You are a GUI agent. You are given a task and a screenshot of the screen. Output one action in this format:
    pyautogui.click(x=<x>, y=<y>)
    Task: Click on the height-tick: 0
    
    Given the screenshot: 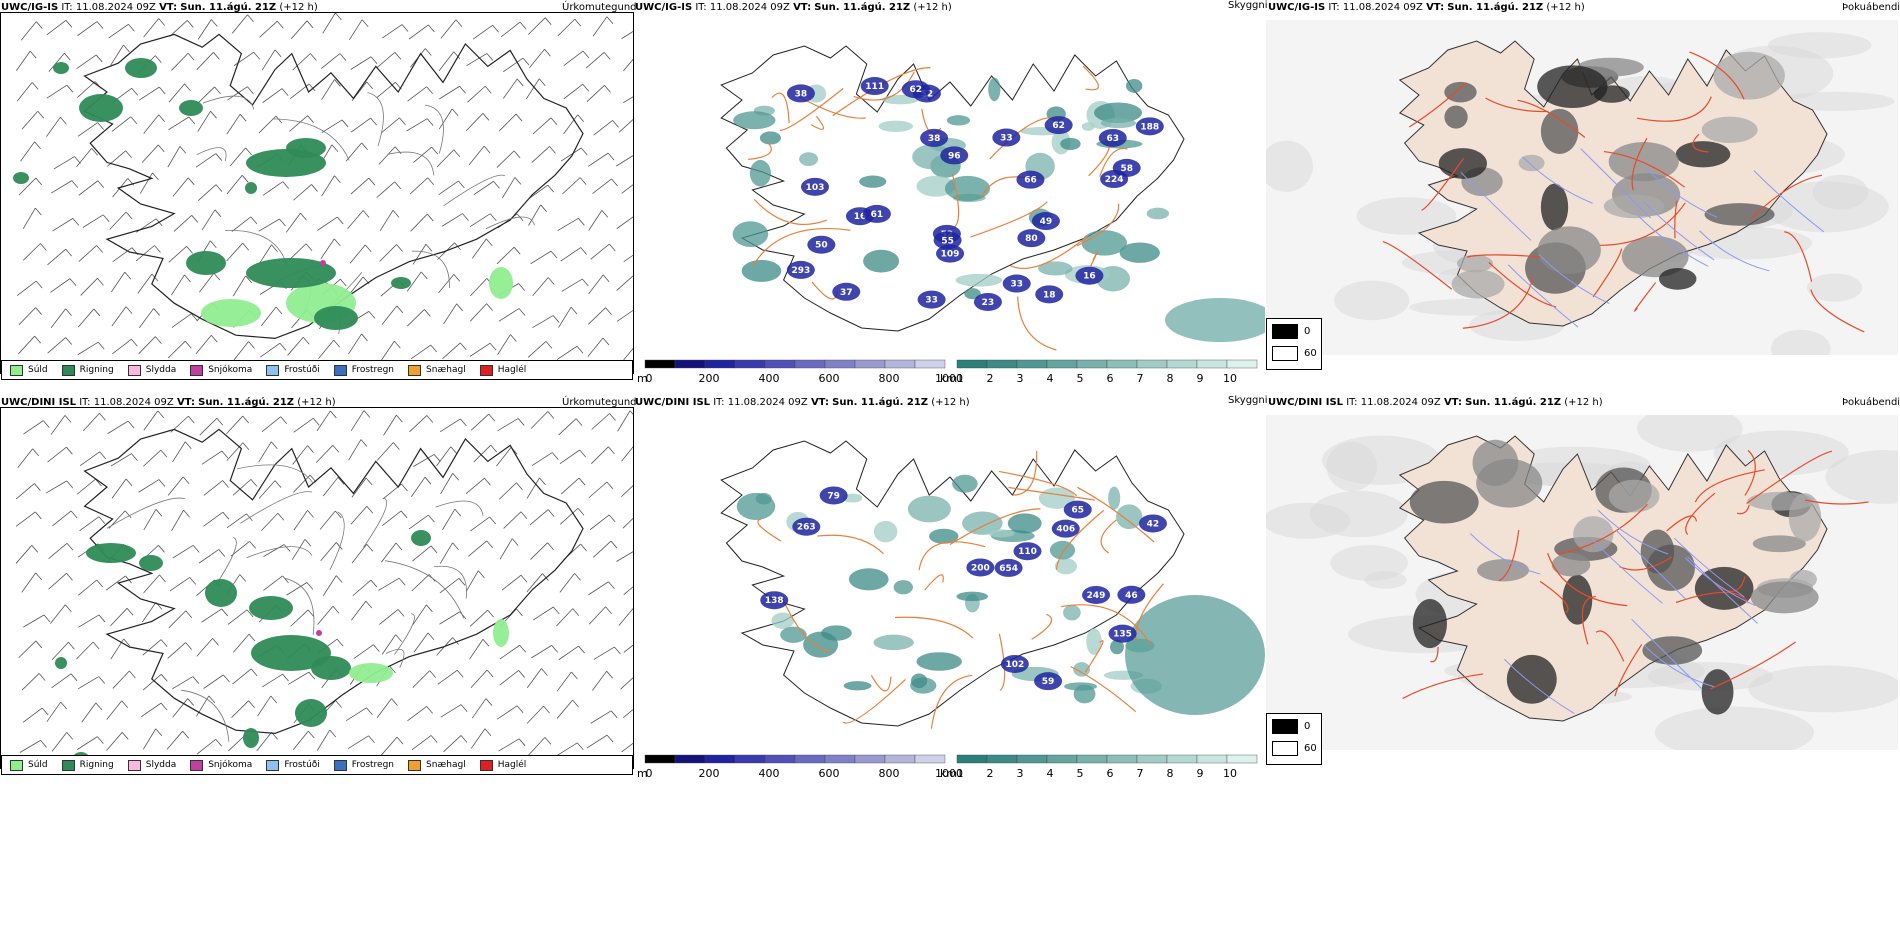 What is the action you would take?
    pyautogui.click(x=649, y=378)
    